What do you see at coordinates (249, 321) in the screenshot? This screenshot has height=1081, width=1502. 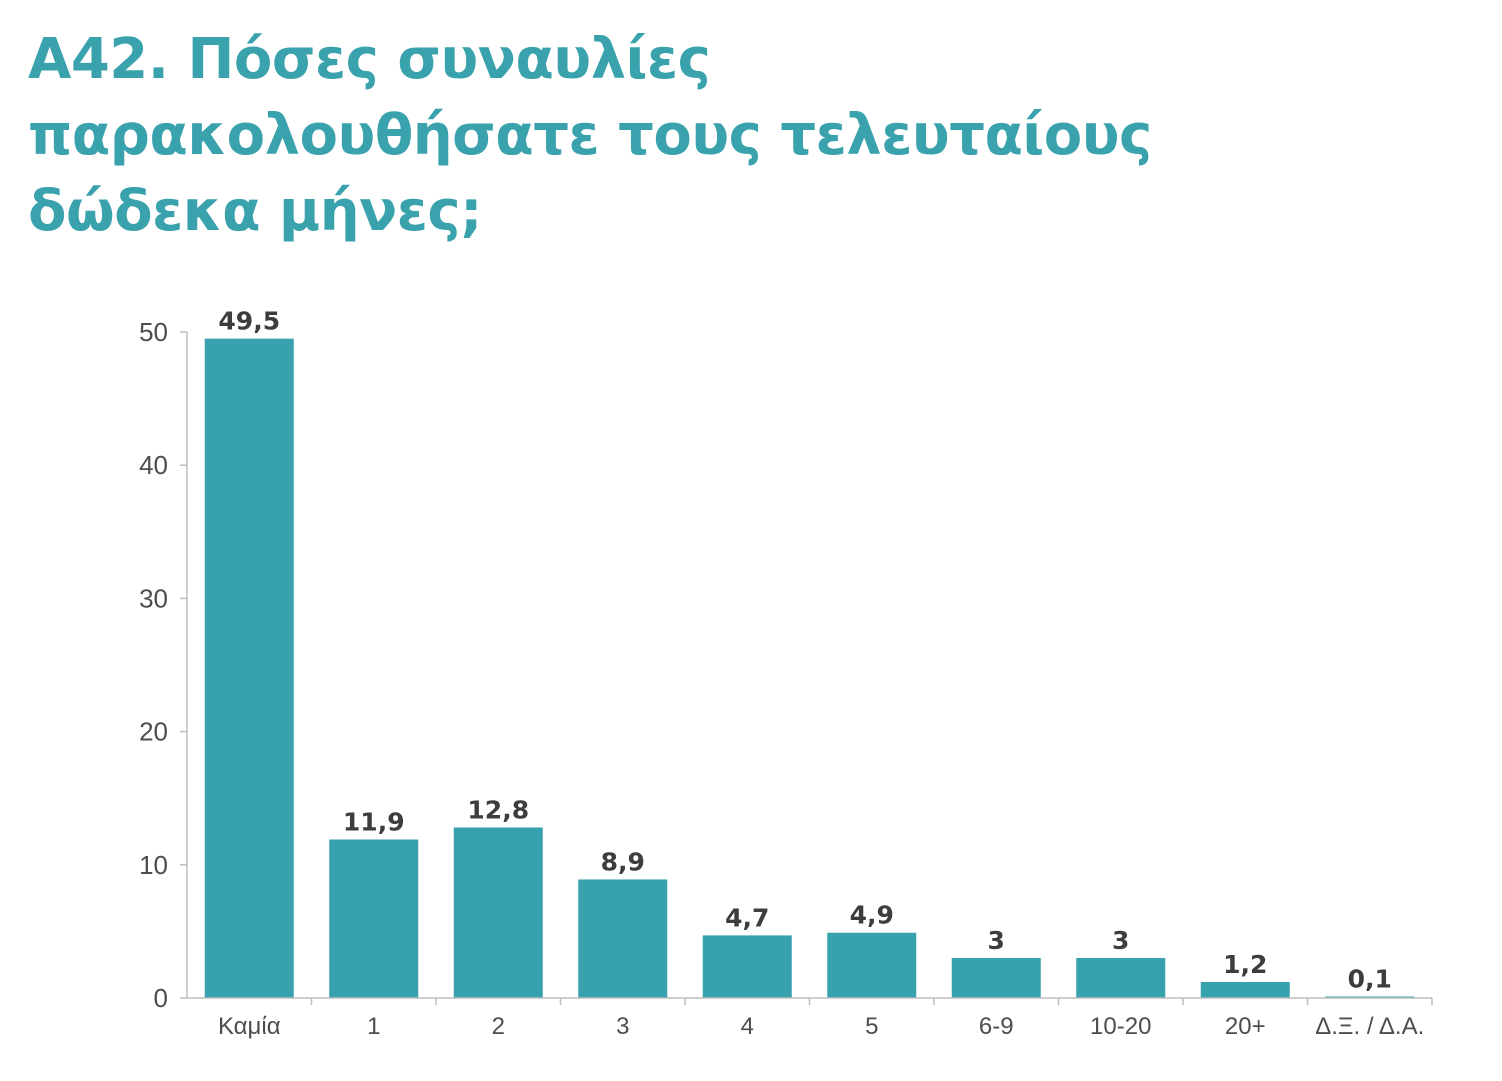 I see `bar-value-label: 49,5` at bounding box center [249, 321].